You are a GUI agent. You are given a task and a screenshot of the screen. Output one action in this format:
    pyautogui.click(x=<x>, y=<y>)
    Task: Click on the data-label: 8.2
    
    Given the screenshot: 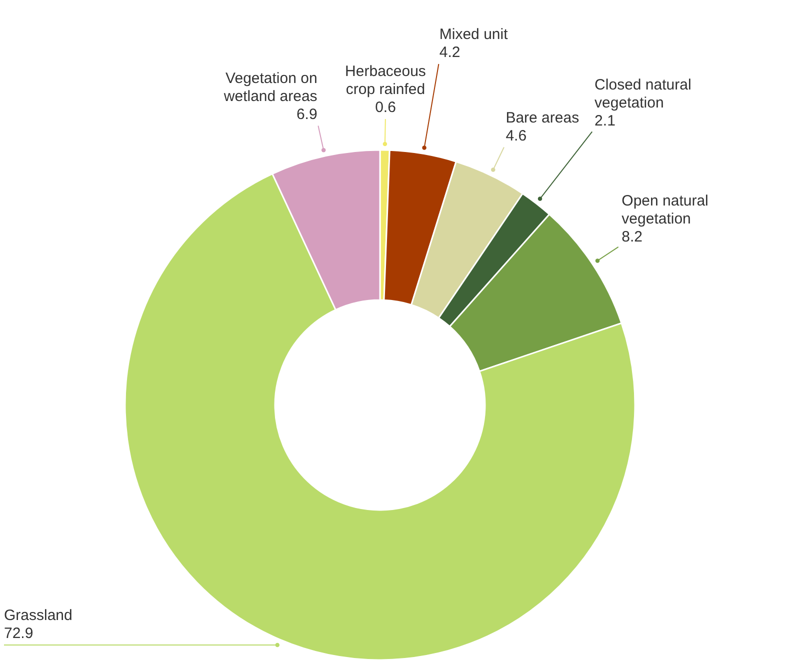 What is the action you would take?
    pyautogui.click(x=632, y=237)
    